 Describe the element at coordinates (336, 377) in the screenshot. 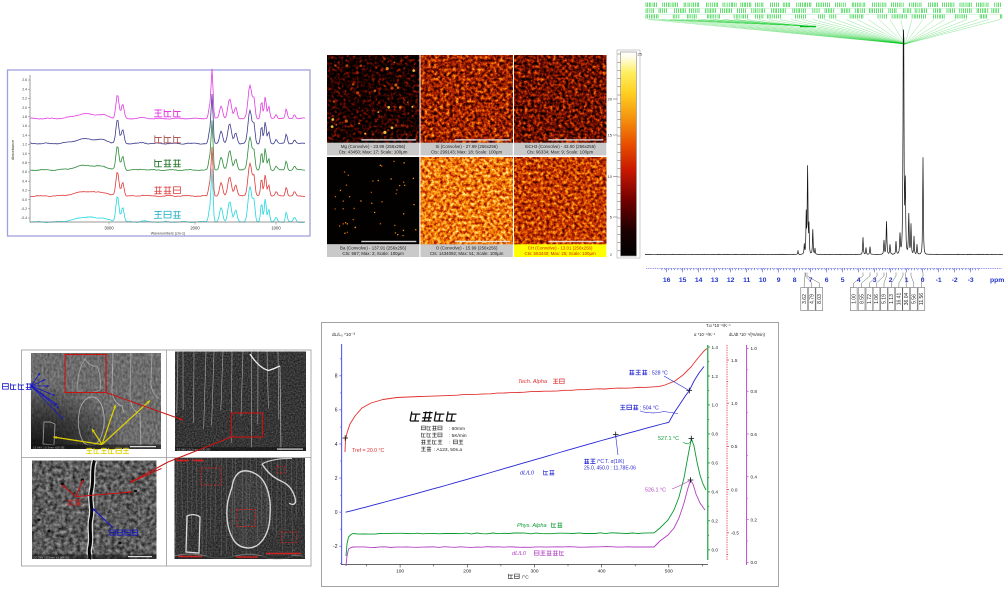

I see `svg-text: 8` at that location.